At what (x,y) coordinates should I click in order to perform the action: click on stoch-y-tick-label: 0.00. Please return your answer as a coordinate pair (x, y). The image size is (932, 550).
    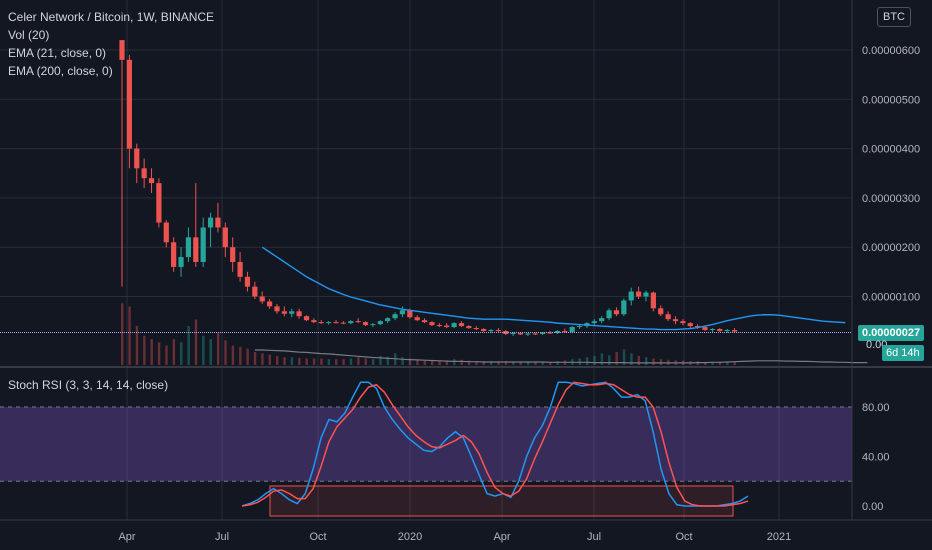
    Looking at the image, I should click on (872, 507).